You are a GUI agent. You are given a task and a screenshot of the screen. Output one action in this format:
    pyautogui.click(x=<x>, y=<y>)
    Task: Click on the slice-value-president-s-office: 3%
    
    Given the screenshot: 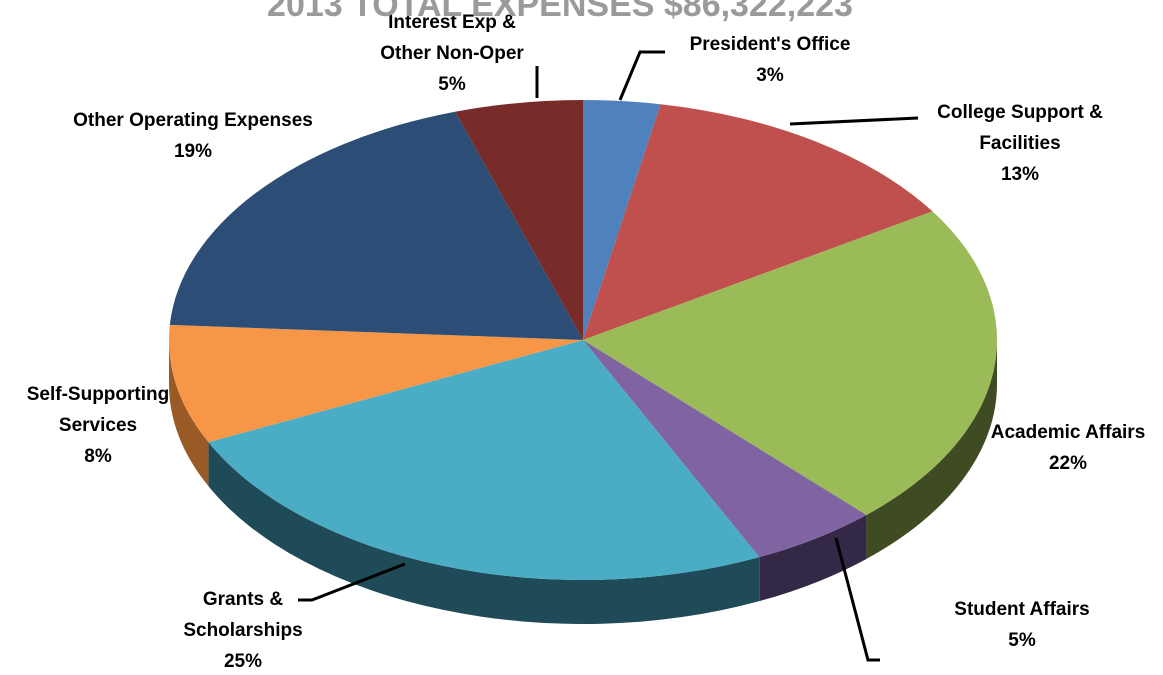 What is the action you would take?
    pyautogui.click(x=770, y=75)
    